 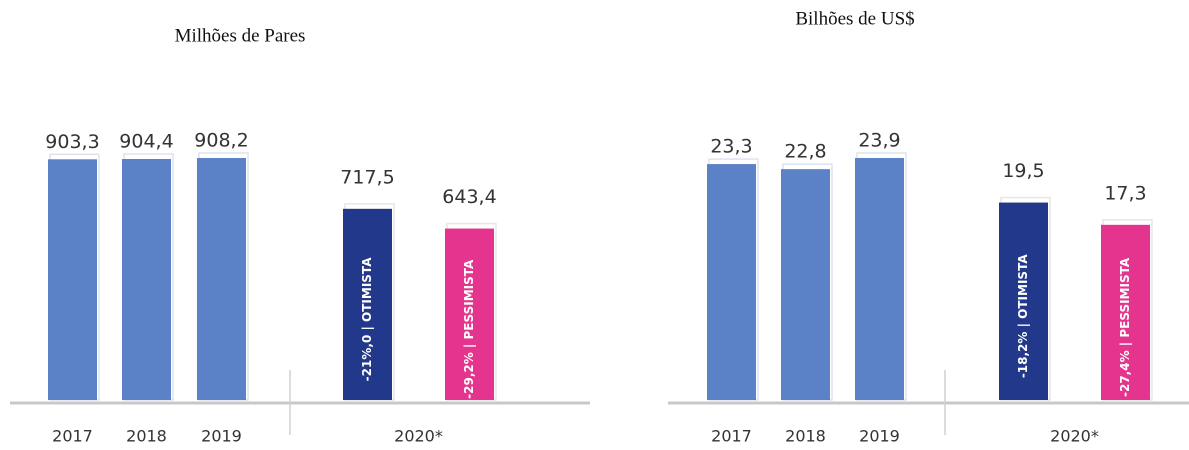 I want to click on value-label: 17,3, so click(x=1125, y=193).